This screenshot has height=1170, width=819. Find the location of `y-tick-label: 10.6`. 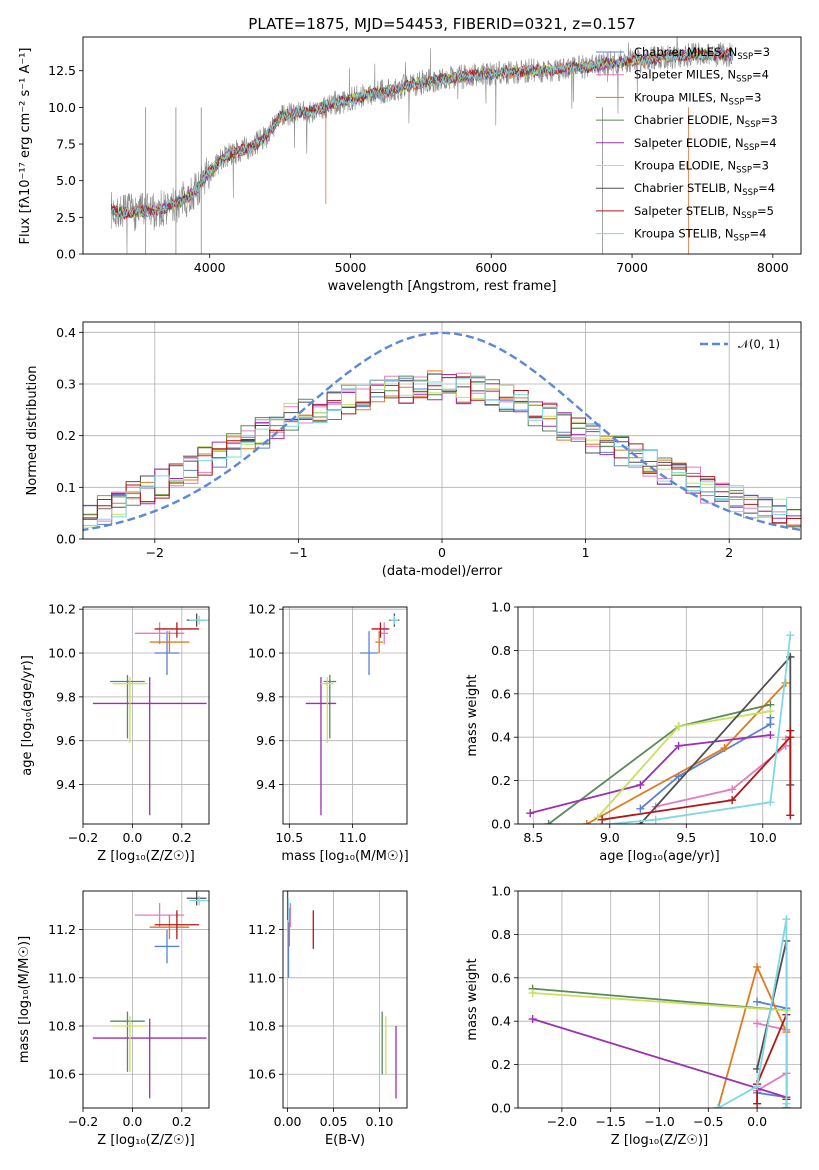

y-tick-label: 10.6 is located at coordinates (262, 1074).